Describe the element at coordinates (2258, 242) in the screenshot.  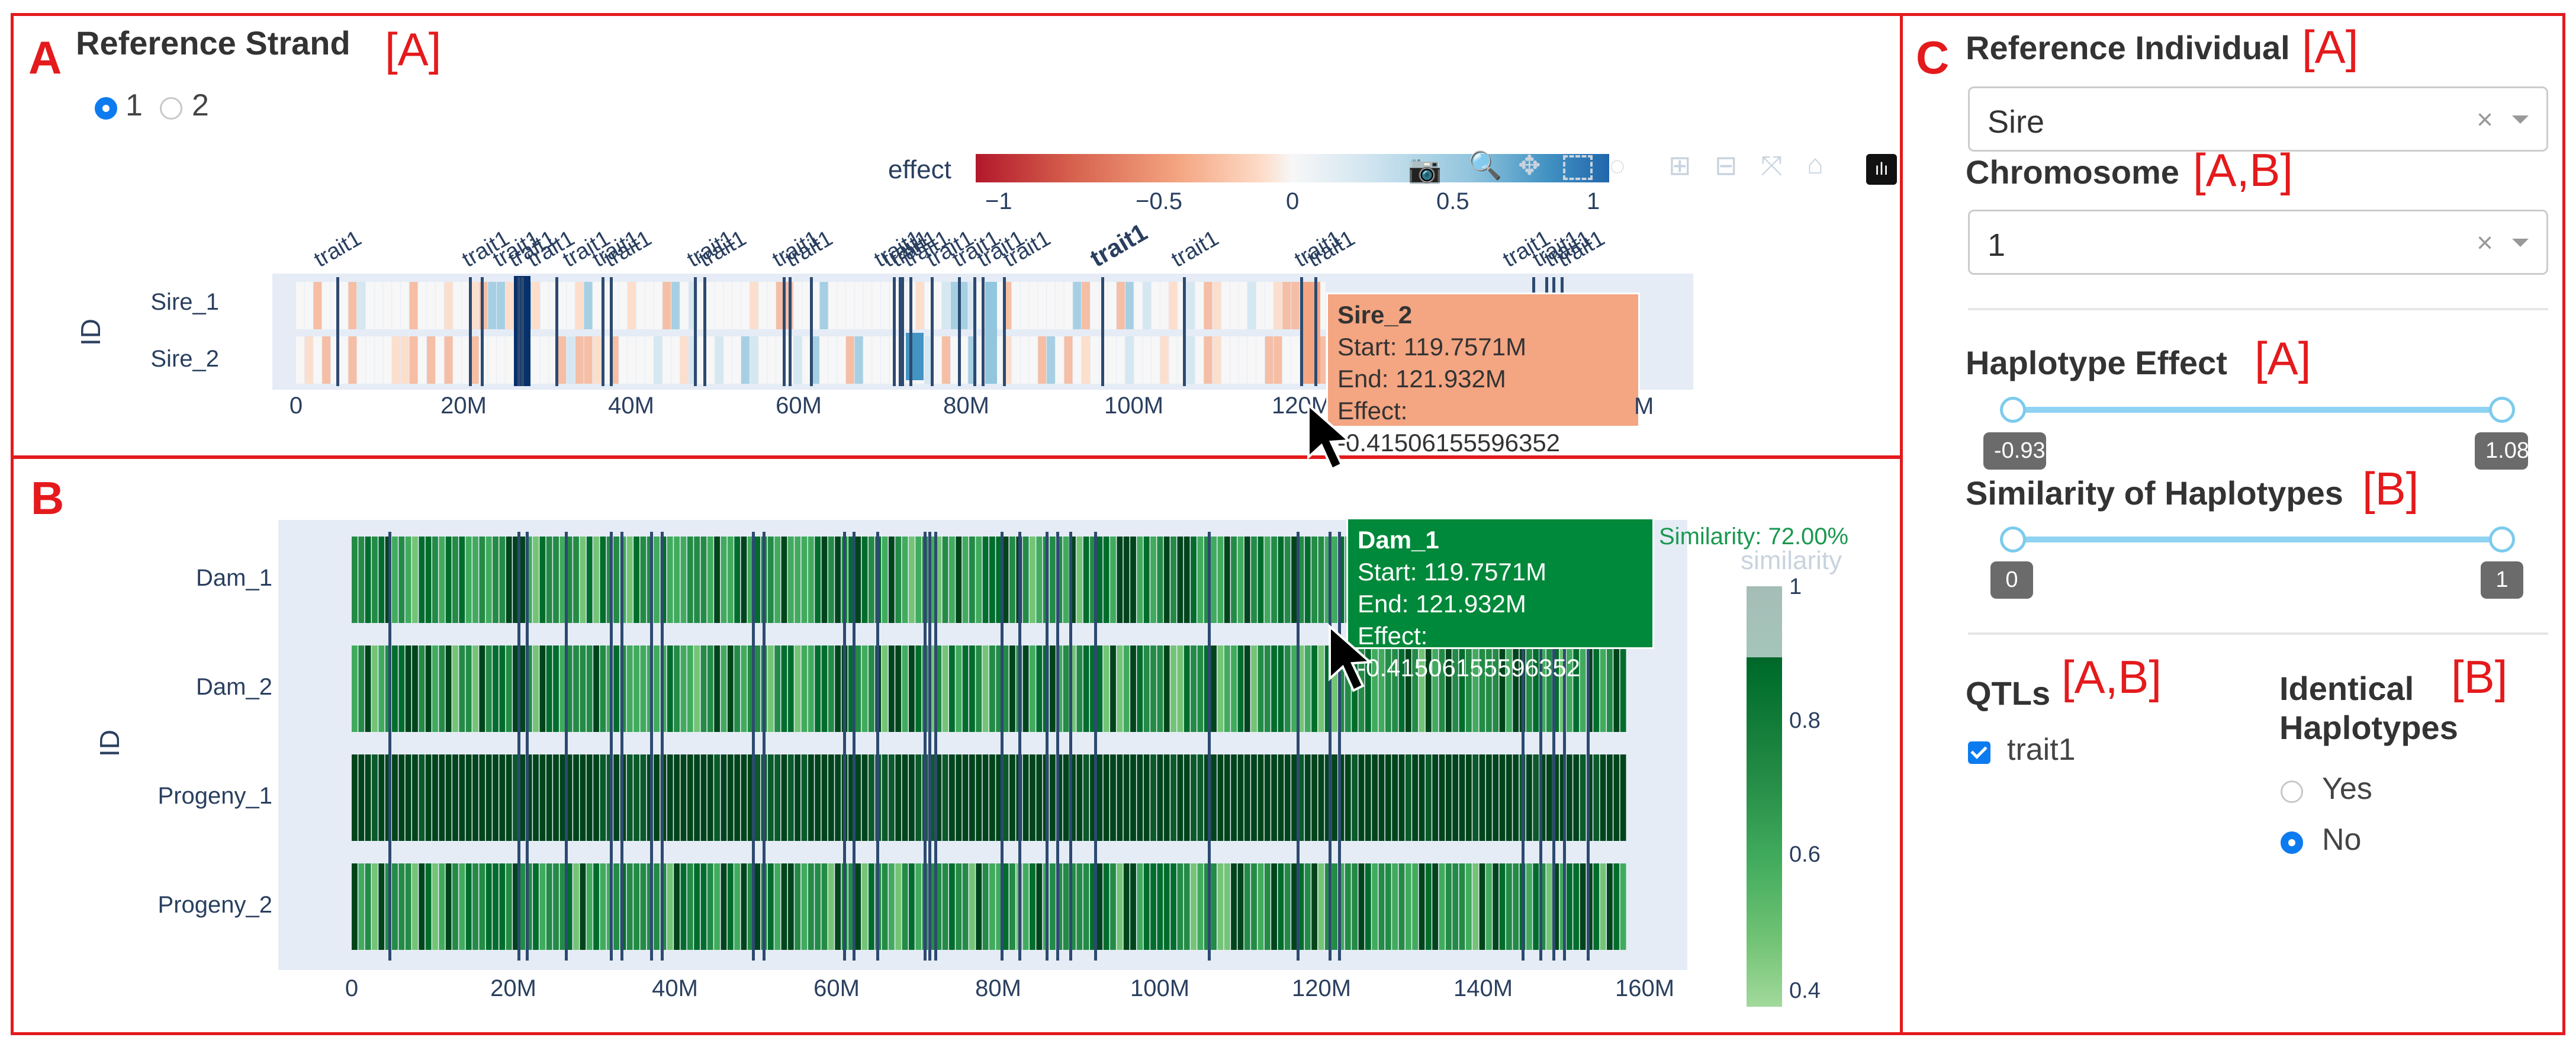
I see `chromosome-dropdown: 1 ×` at that location.